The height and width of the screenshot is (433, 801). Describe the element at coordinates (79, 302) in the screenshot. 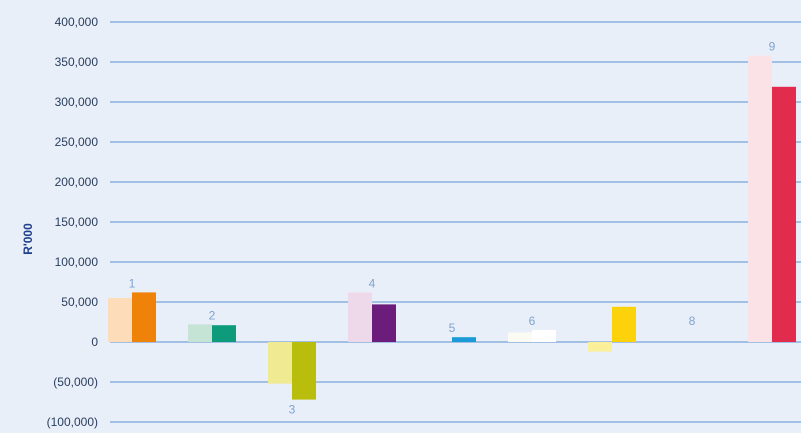

I see `y-tick-label: 50,000` at that location.